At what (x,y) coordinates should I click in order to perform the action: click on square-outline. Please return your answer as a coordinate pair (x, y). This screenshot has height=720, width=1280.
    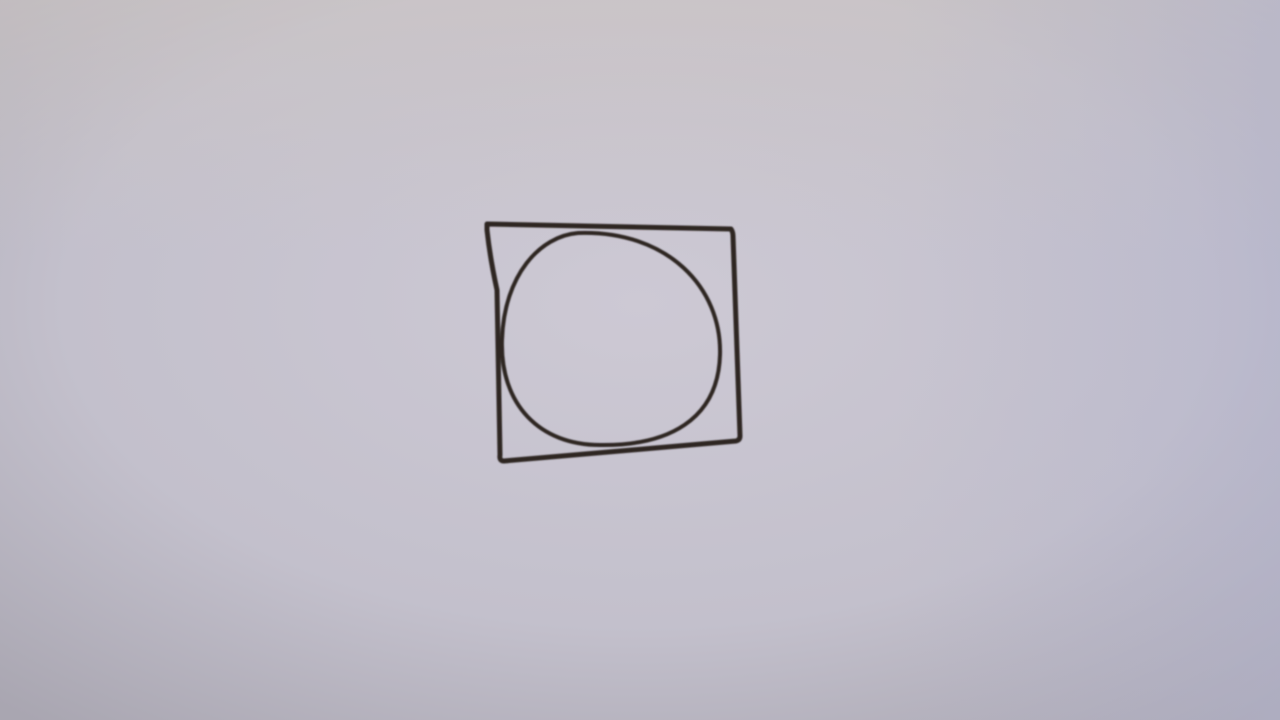
    Looking at the image, I should click on (613, 342).